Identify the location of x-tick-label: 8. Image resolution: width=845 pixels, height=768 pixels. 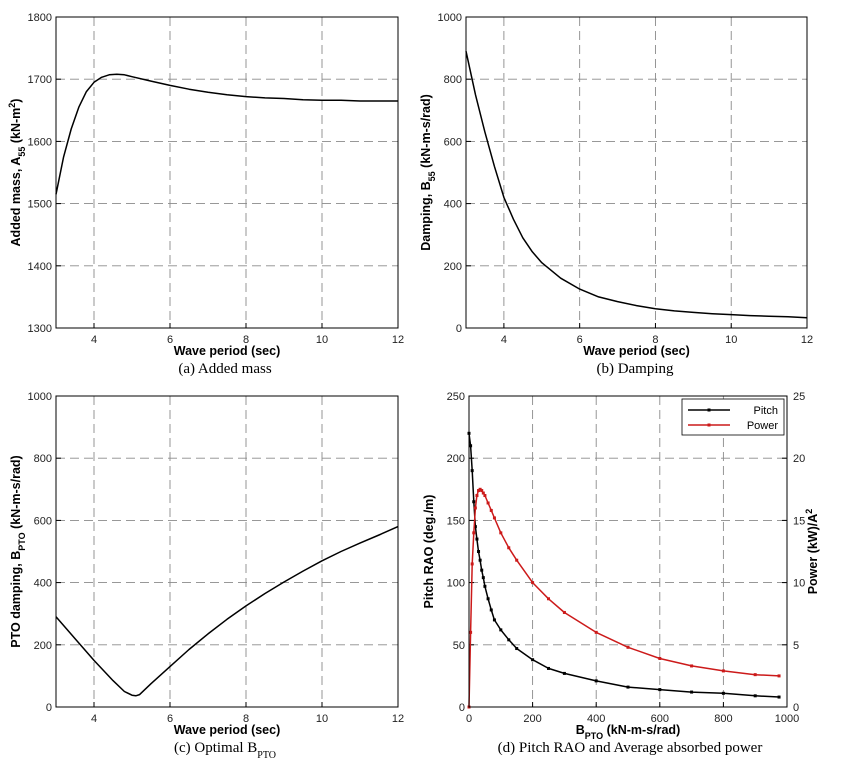
(246, 719).